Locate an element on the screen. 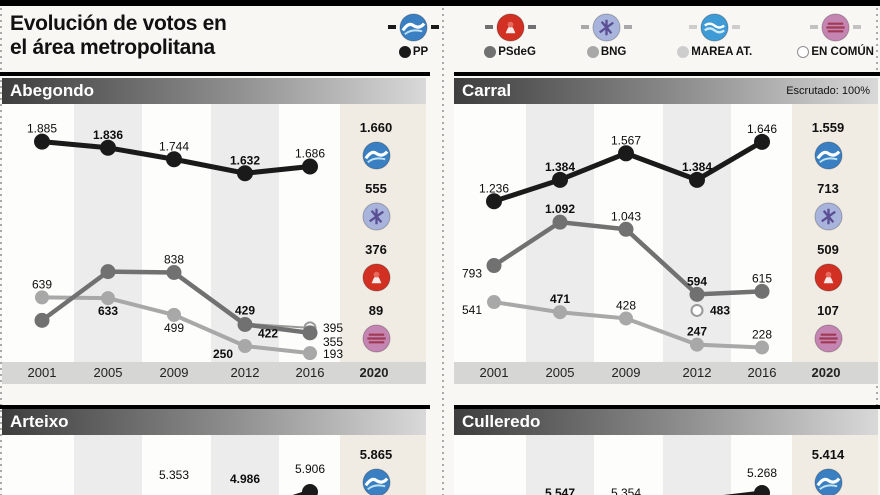 The width and height of the screenshot is (880, 495). x-axis: 2001 2005 2009 2012 2016 2020 is located at coordinates (666, 373).